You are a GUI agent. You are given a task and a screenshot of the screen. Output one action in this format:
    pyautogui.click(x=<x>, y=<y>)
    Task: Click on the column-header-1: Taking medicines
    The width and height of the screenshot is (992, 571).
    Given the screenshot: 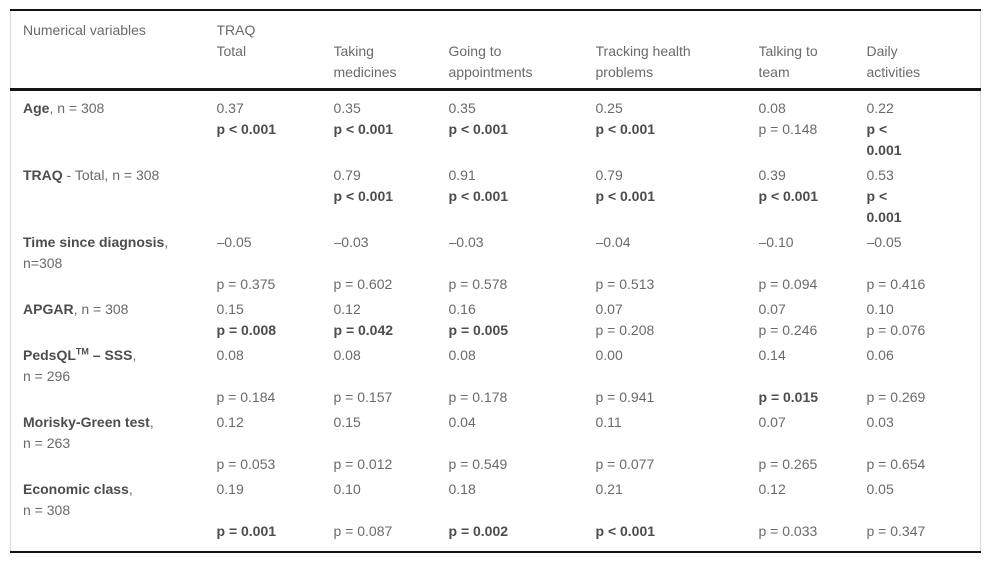 What is the action you would take?
    pyautogui.click(x=365, y=61)
    